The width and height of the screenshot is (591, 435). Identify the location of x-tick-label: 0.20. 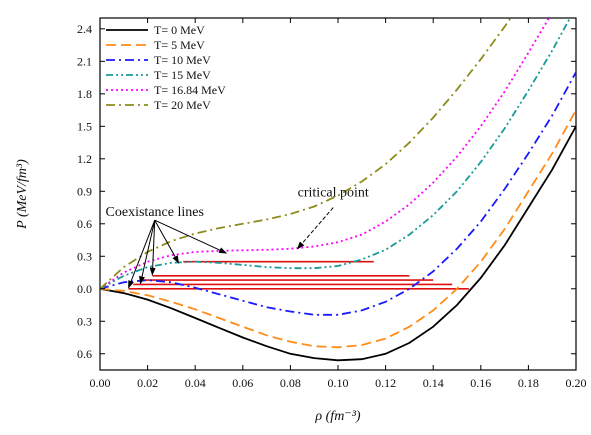
(576, 383).